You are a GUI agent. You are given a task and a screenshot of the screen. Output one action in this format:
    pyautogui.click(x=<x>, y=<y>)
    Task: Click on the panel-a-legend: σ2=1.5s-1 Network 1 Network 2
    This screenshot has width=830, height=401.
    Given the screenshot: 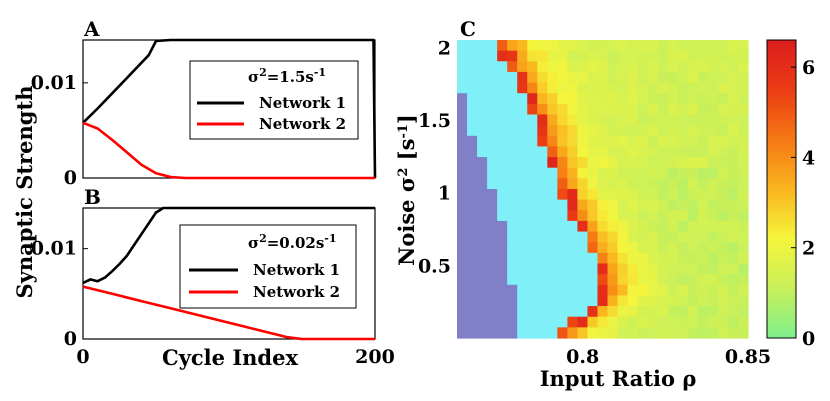 What is the action you would take?
    pyautogui.click(x=274, y=100)
    